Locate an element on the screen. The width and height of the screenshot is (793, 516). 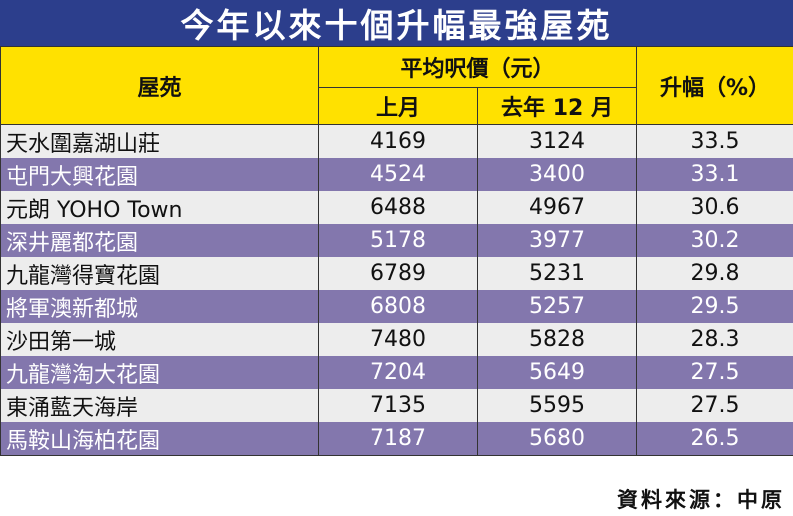
cell-last-month: 6789 is located at coordinates (398, 273).